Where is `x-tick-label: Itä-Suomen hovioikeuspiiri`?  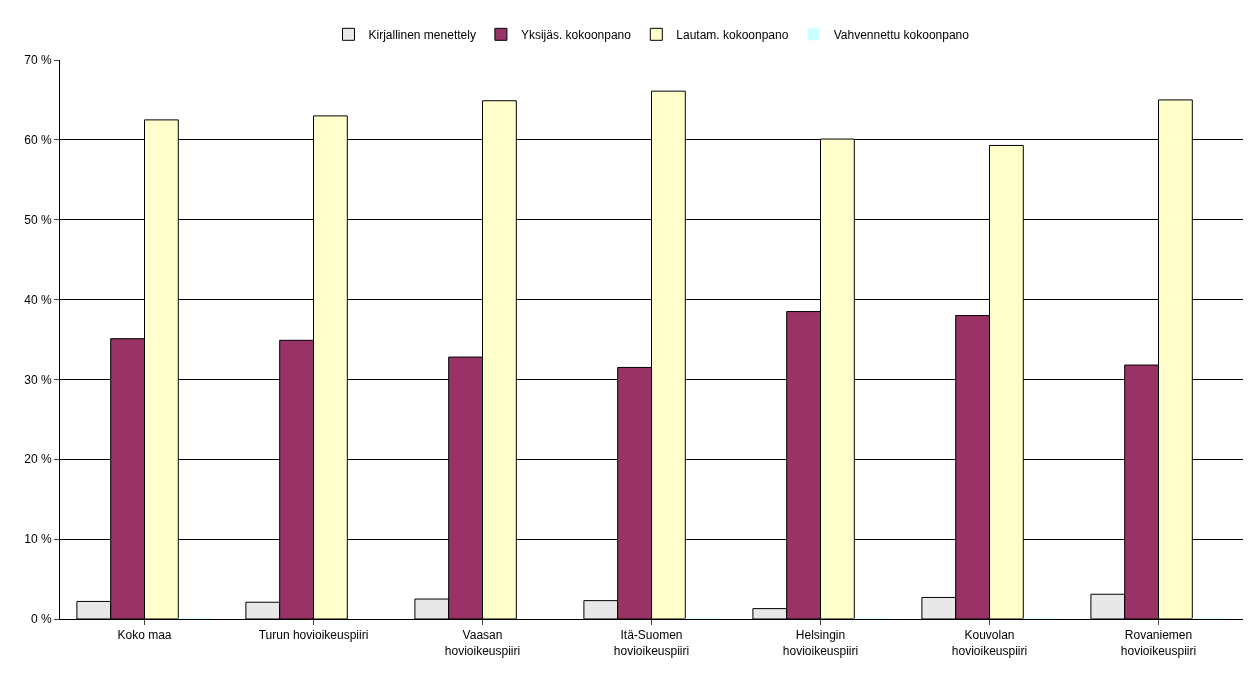
x-tick-label: Itä-Suomen hovioikeuspiiri is located at coordinates (651, 643).